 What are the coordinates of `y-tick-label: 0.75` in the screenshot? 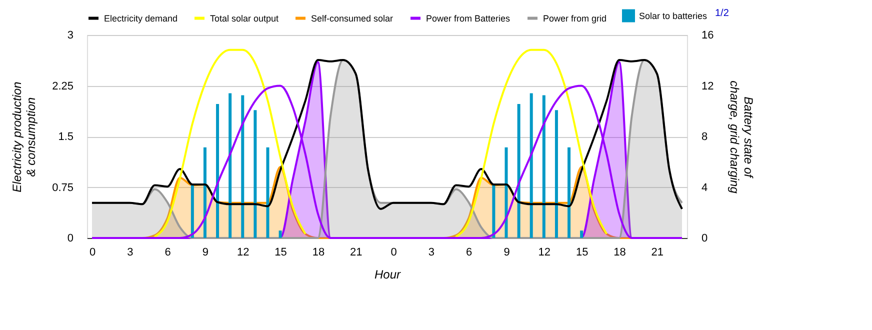 It's located at (63, 188).